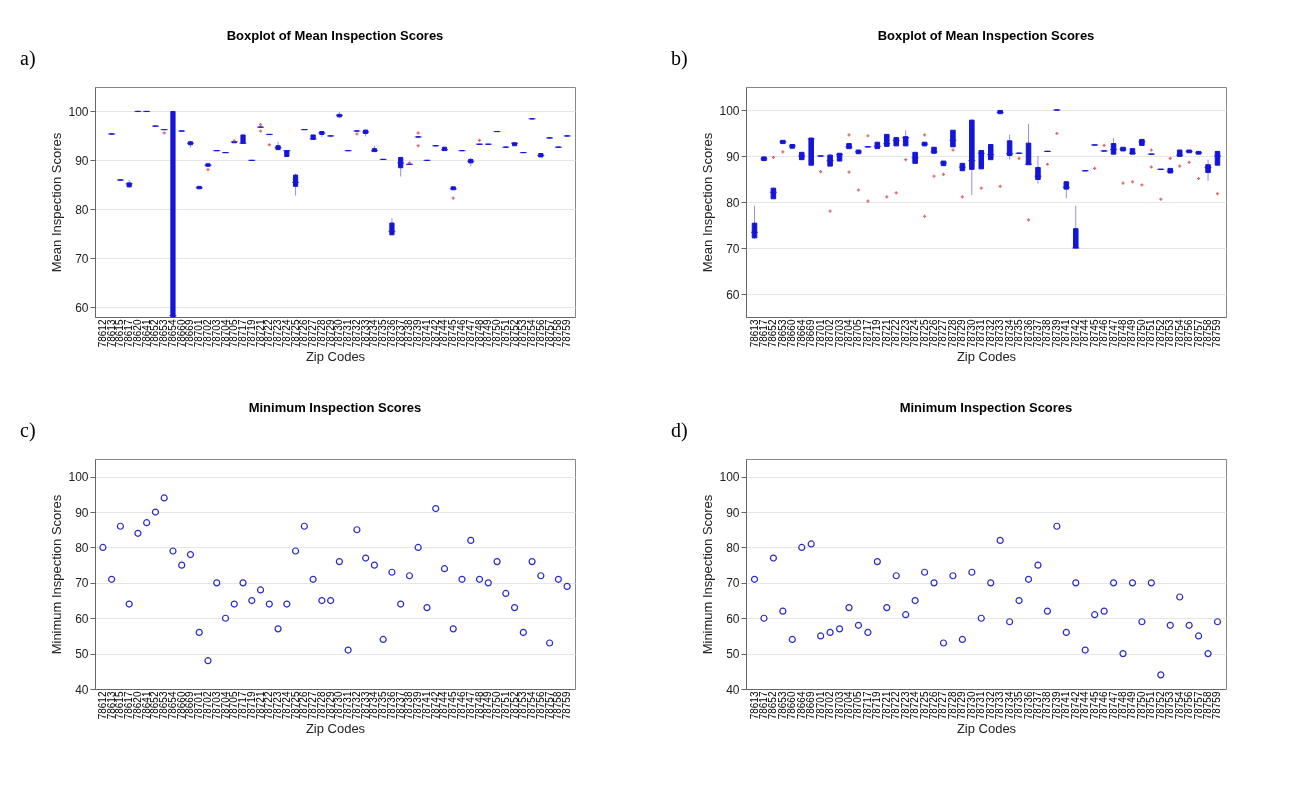 This screenshot has height=788, width=1302. Describe the element at coordinates (729, 110) in the screenshot. I see `y-tick-label: 100` at that location.